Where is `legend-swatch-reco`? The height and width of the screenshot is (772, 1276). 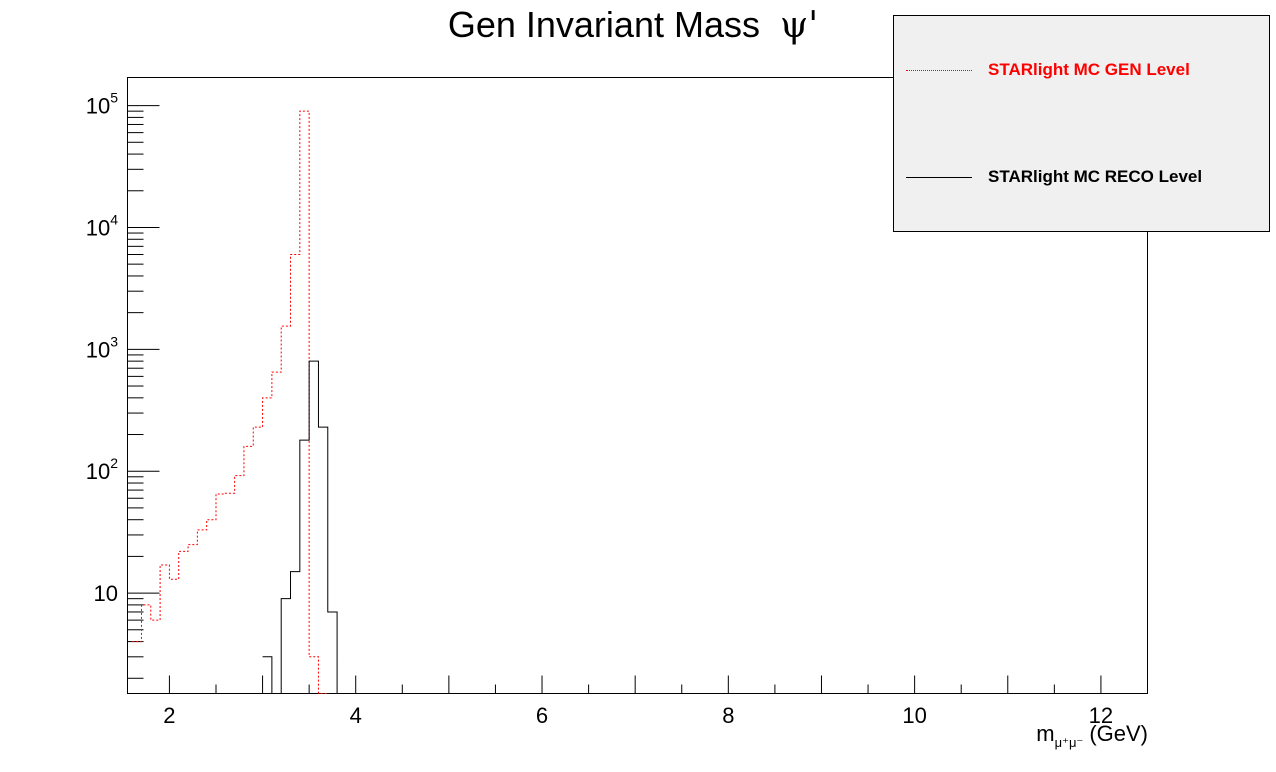 legend-swatch-reco is located at coordinates (939, 177).